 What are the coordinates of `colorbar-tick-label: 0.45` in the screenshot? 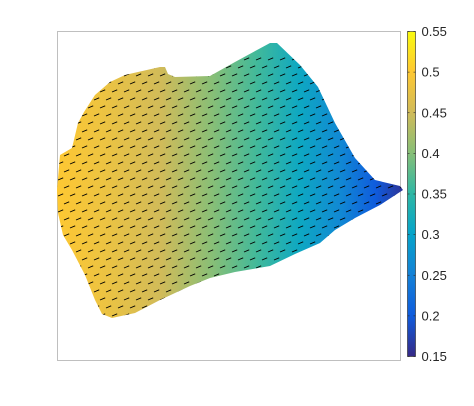 It's located at (434, 112).